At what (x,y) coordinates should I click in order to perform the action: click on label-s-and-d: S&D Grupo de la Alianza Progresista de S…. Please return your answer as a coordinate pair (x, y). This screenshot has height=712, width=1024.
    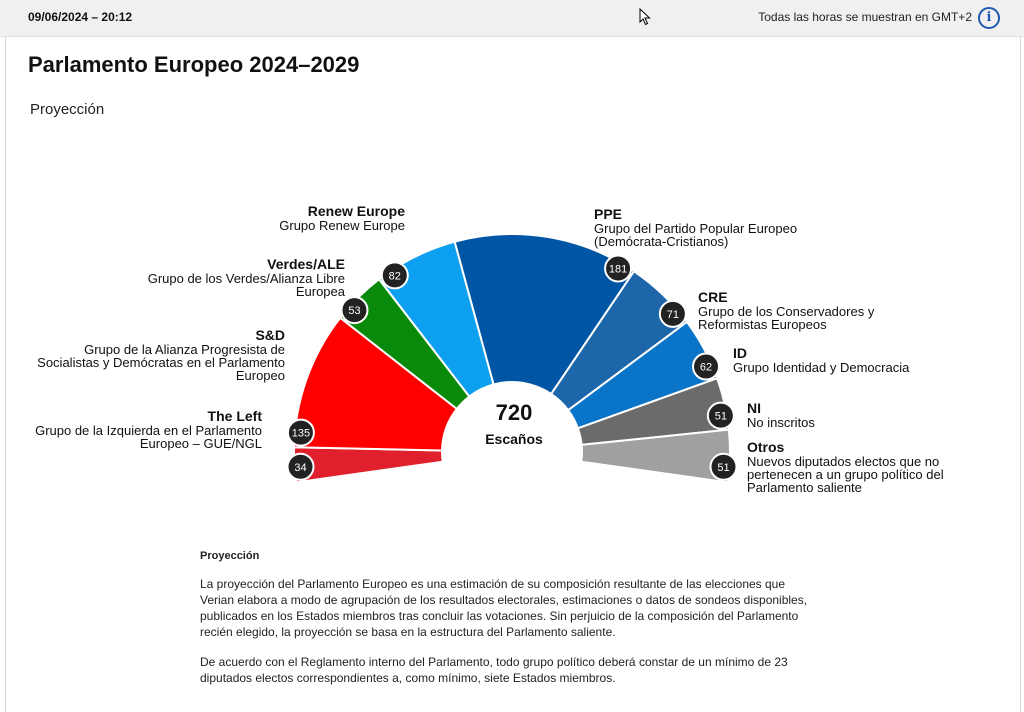
    Looking at the image, I should click on (160, 355).